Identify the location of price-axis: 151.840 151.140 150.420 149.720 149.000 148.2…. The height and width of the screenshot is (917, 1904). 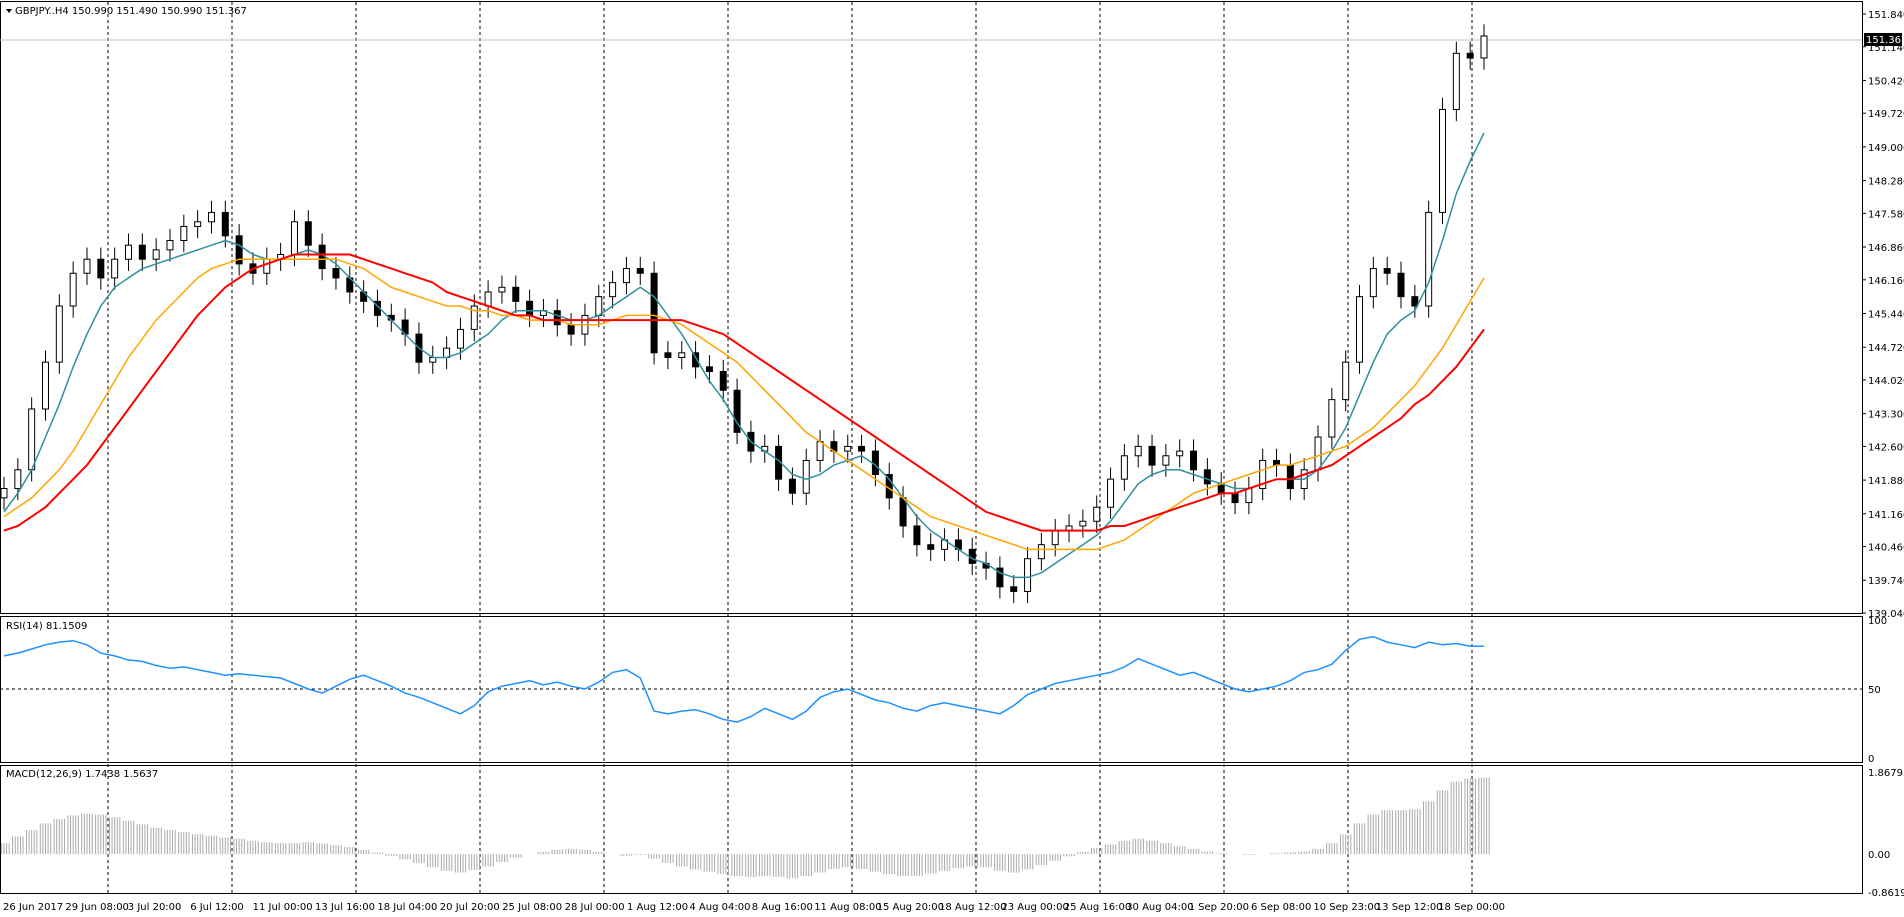
(1883, 315).